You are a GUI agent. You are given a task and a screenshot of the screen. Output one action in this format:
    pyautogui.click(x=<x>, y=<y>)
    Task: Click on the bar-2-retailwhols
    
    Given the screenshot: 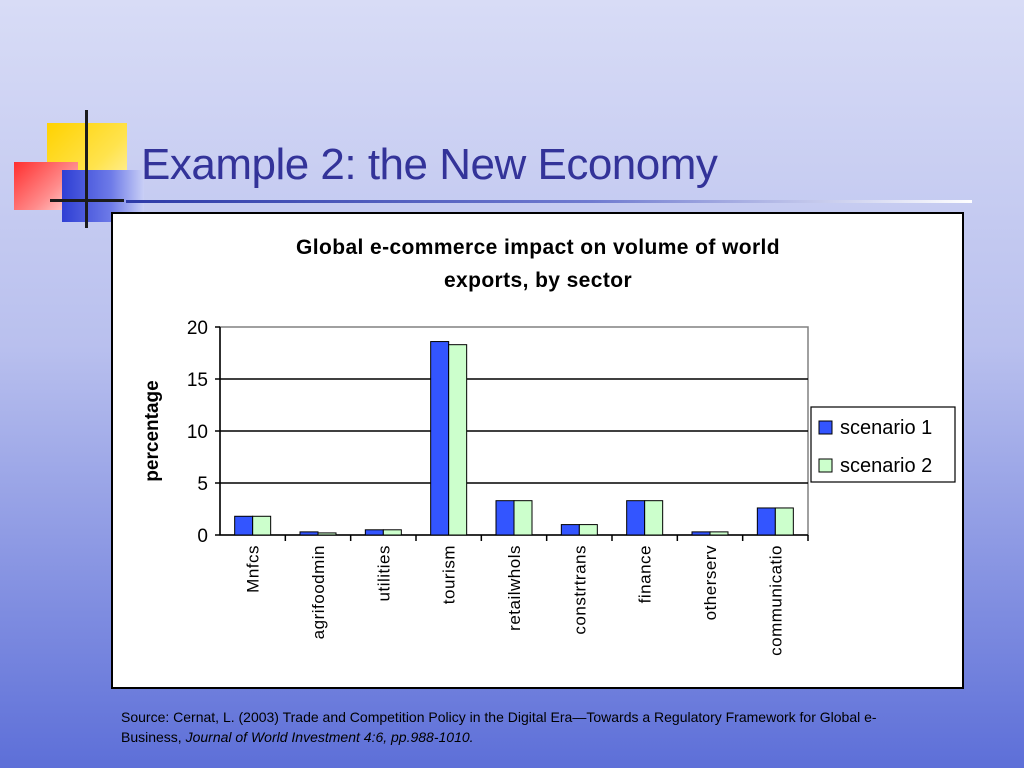 What is the action you would take?
    pyautogui.click(x=523, y=518)
    